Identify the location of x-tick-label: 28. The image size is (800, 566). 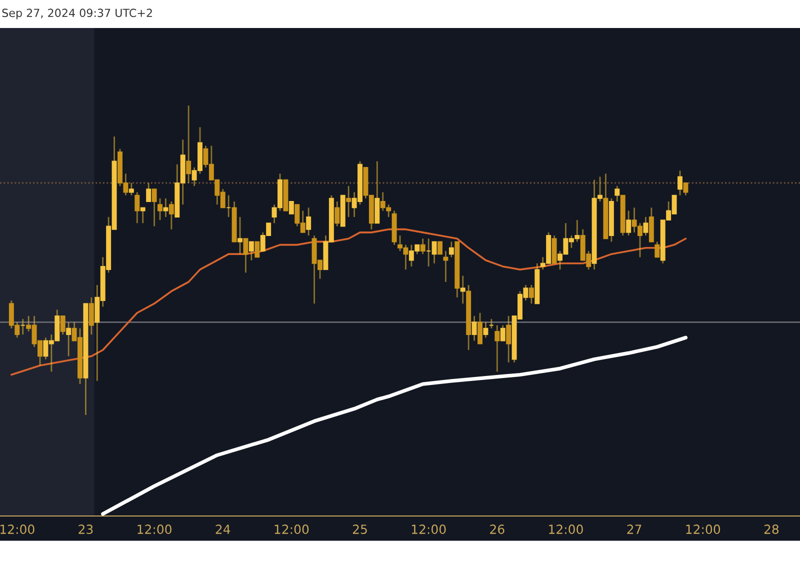
(771, 529).